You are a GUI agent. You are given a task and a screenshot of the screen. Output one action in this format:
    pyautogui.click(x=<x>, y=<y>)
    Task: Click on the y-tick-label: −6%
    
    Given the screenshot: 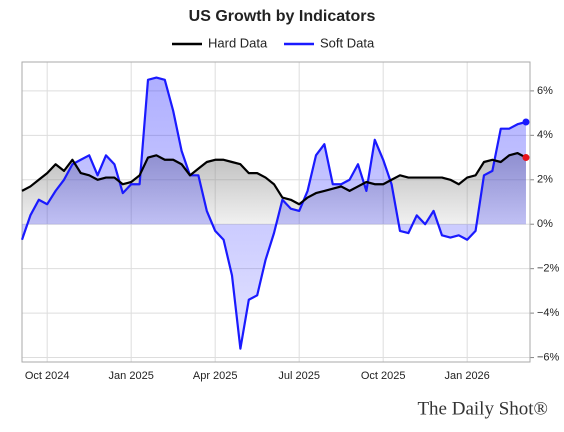 What is the action you would take?
    pyautogui.click(x=548, y=357)
    